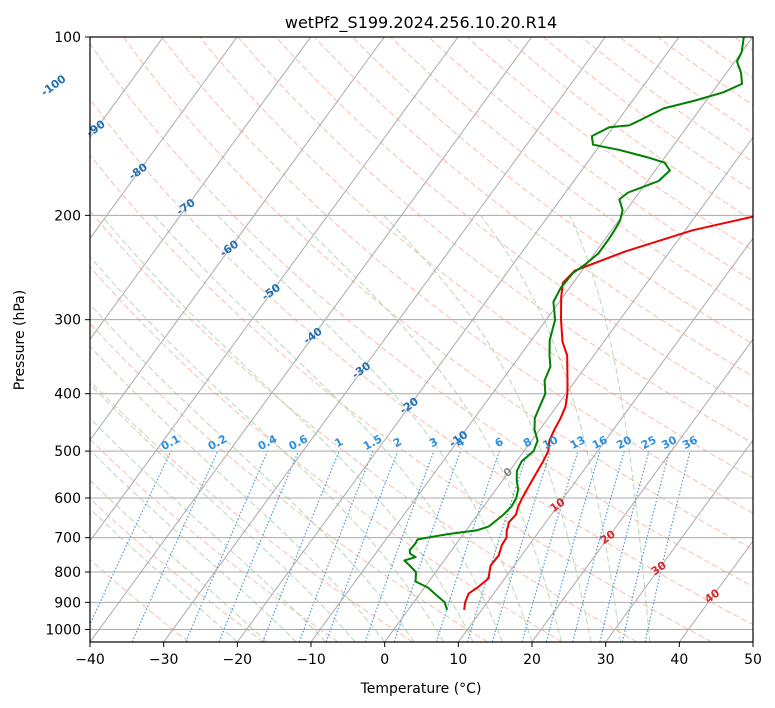 Image resolution: width=775 pixels, height=708 pixels. I want to click on x-tick-label: 0, so click(384, 660).